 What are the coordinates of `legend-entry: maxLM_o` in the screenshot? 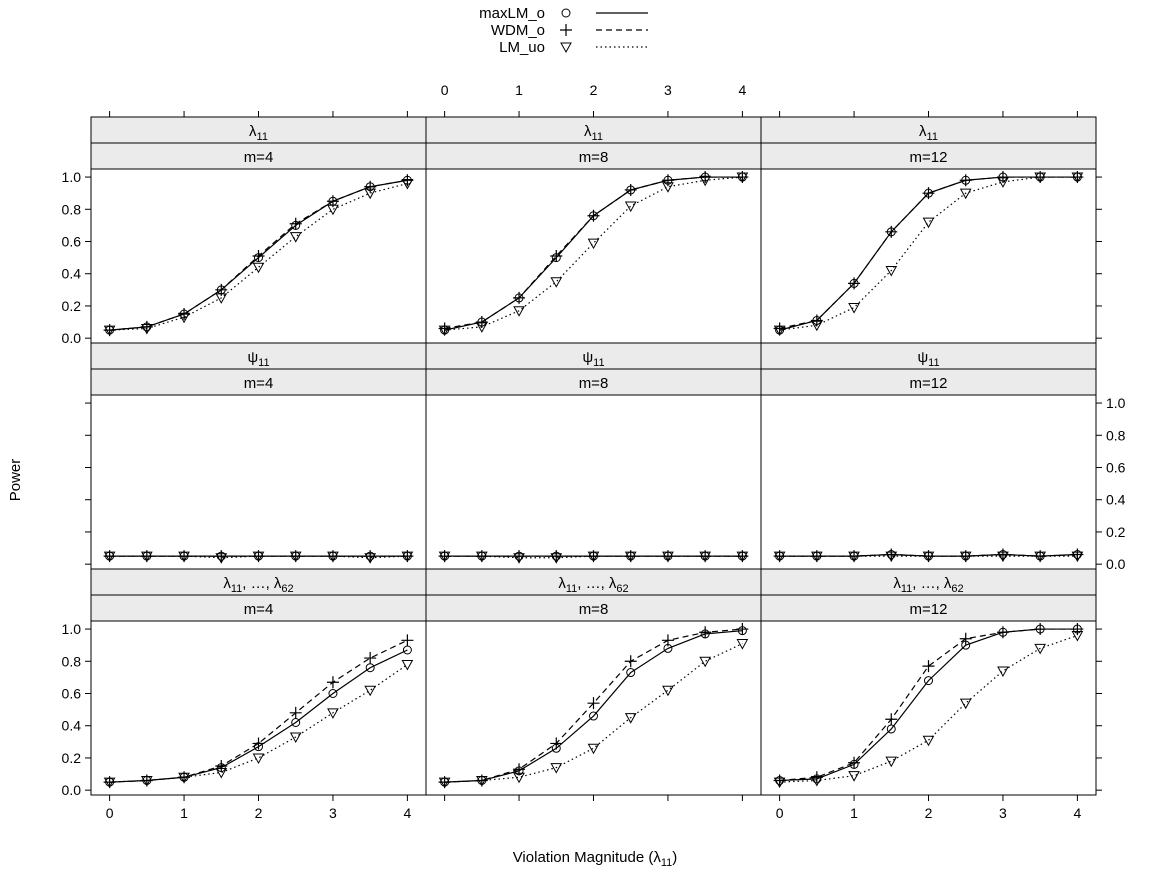 It's located at (563, 13).